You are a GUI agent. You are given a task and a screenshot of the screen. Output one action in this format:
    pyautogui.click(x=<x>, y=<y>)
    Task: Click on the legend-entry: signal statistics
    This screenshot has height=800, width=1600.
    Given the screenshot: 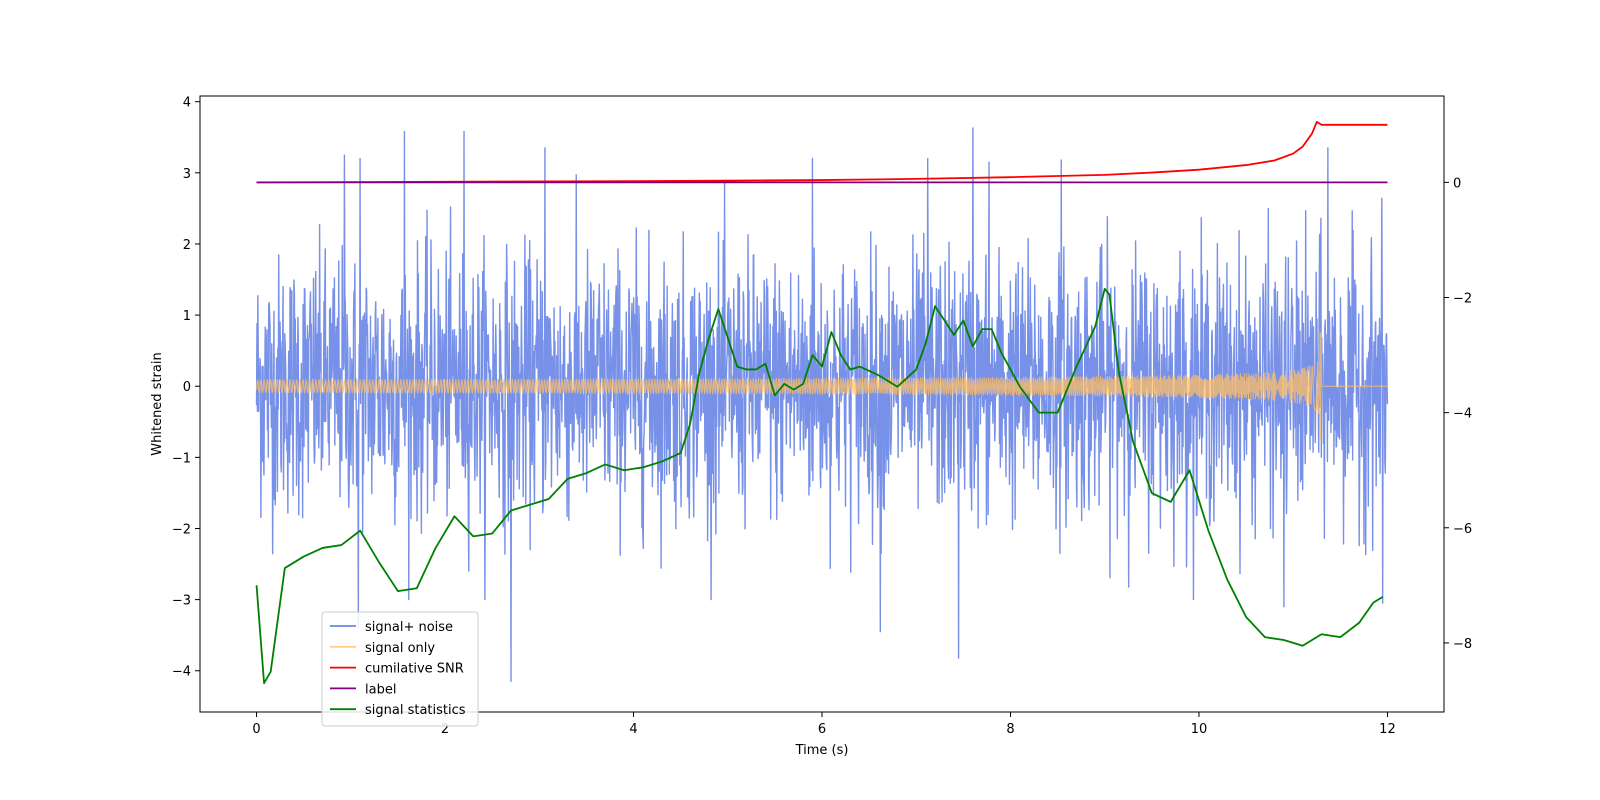 What is the action you would take?
    pyautogui.click(x=415, y=710)
    